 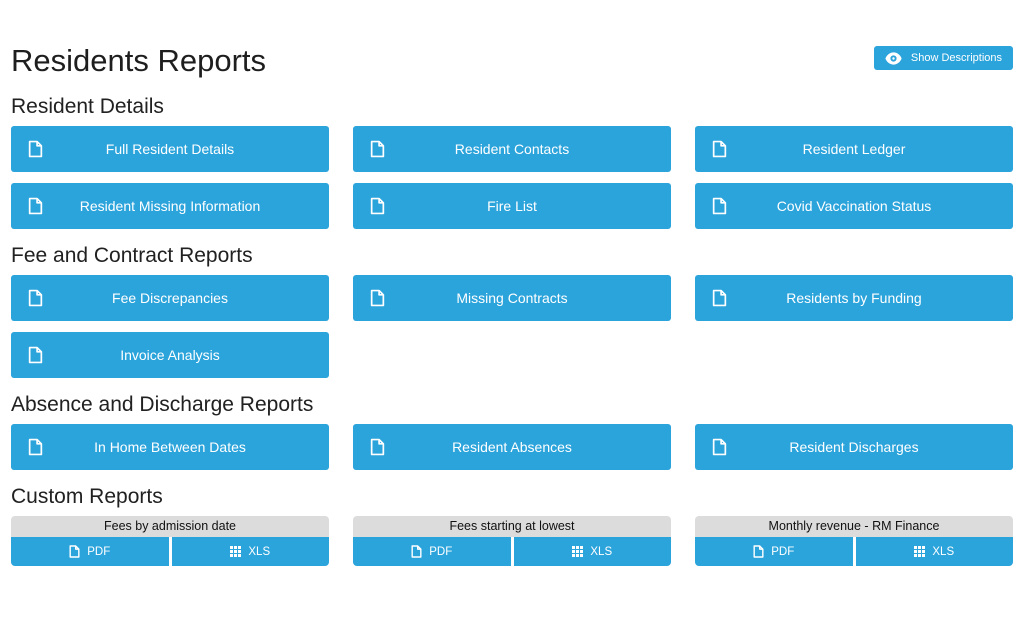 I want to click on custom-report-title: Monthly revenue - RM Finance, so click(x=854, y=526).